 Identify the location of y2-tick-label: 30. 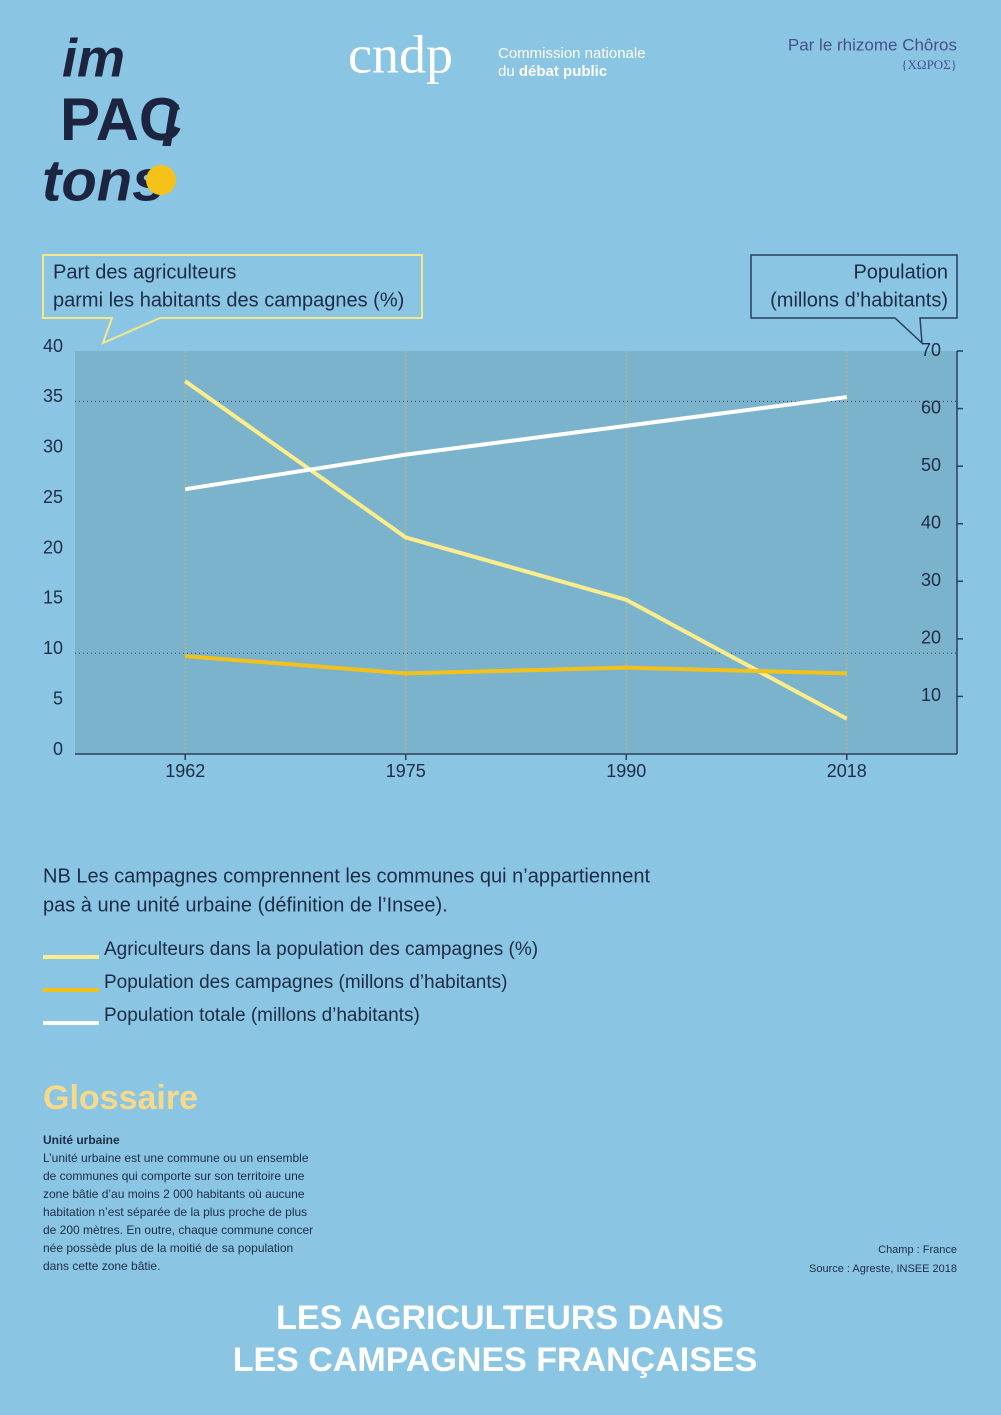
(931, 580).